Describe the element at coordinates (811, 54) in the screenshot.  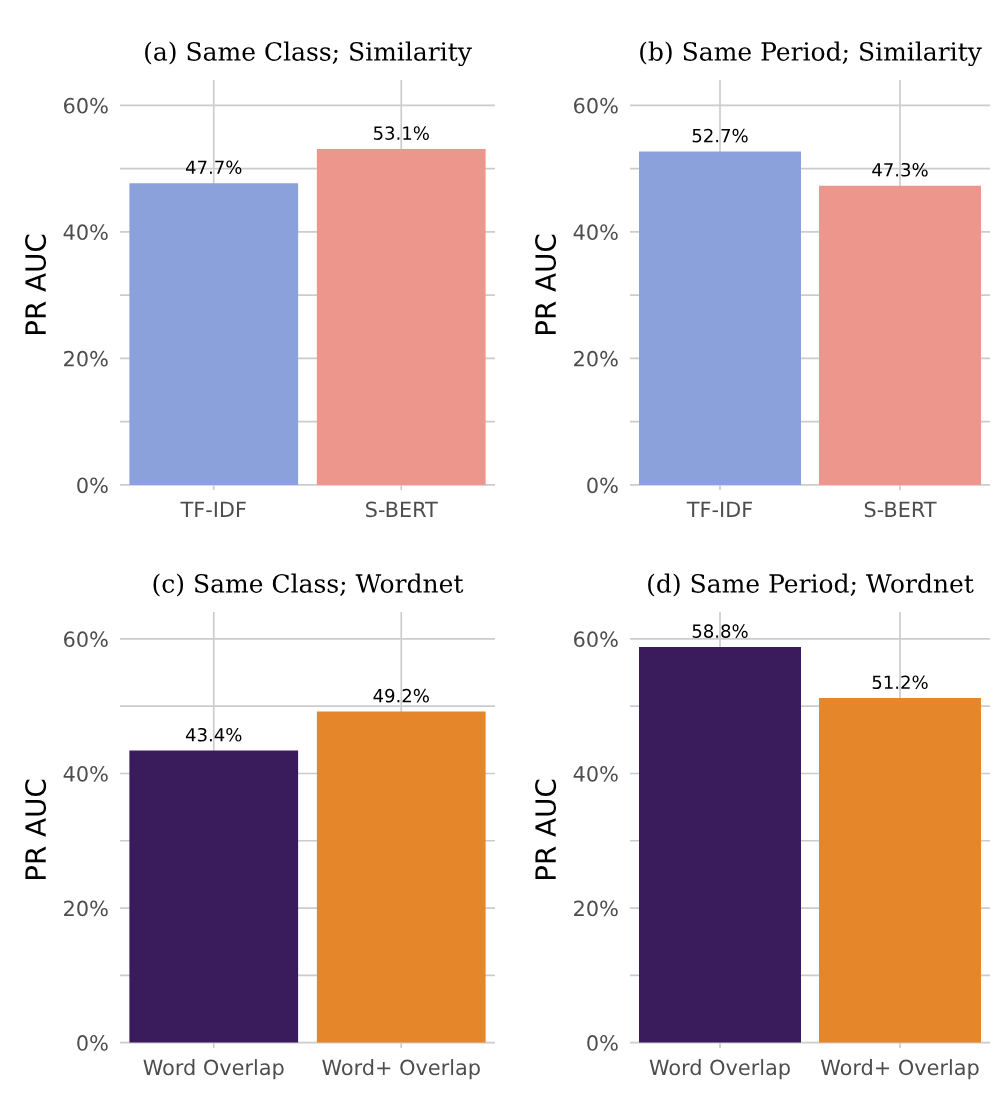
I see `chart-title: (b) Same Period; Similarity` at that location.